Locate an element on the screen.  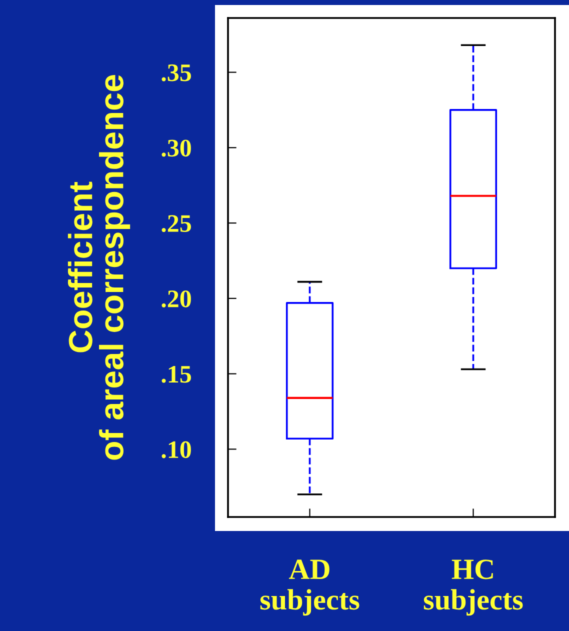
x-tick-label: AD subjects is located at coordinates (310, 588).